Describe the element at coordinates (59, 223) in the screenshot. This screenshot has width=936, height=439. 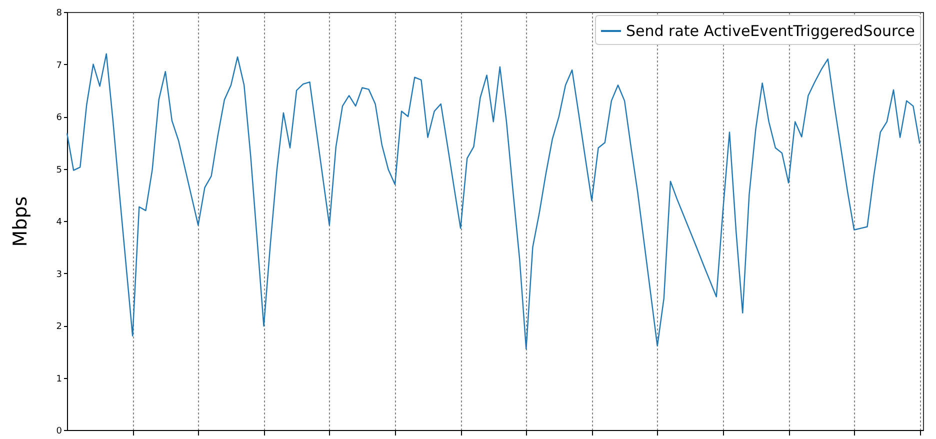
I see `y-tick-label: 4` at that location.